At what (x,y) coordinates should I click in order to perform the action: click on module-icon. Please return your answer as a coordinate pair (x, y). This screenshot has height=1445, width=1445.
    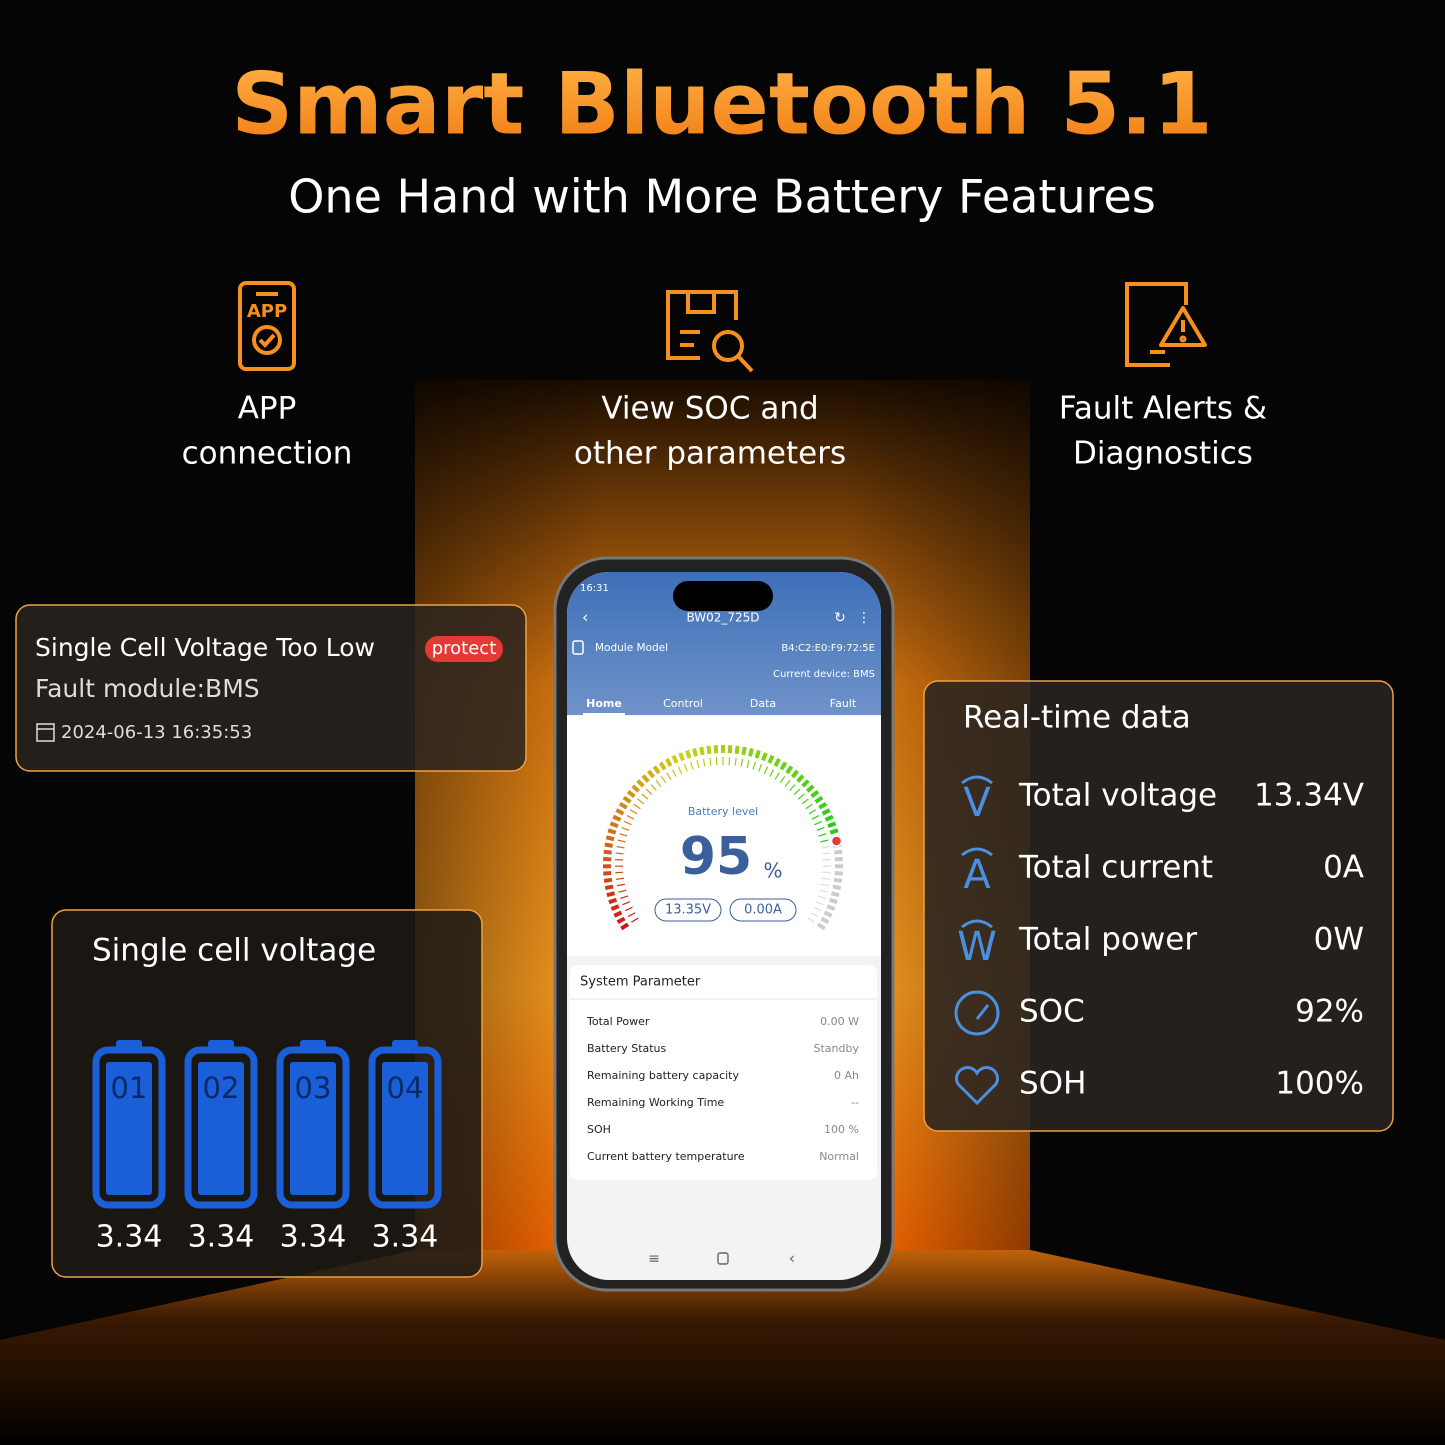
    Looking at the image, I should click on (578, 647).